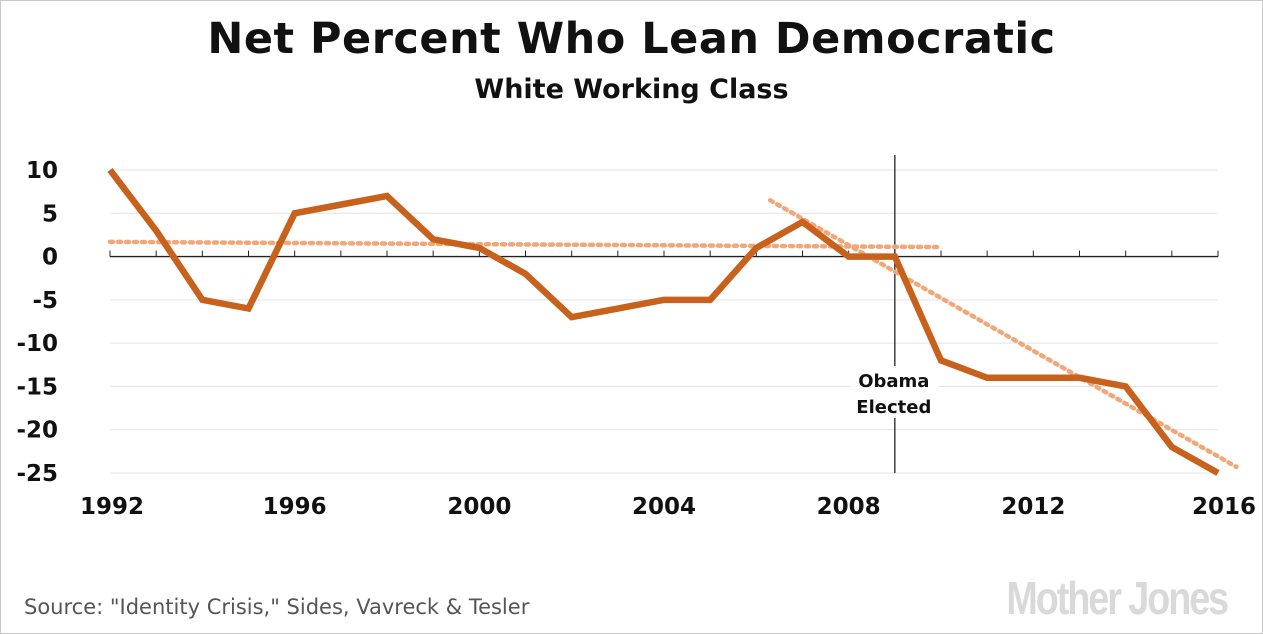  What do you see at coordinates (664, 507) in the screenshot?
I see `x-tick-label: 2004` at bounding box center [664, 507].